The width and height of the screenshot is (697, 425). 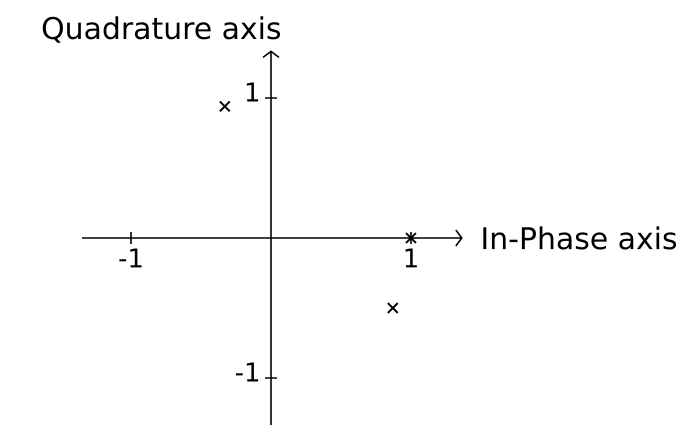 I want to click on x-axis-title: In-Phase axis, so click(x=579, y=238).